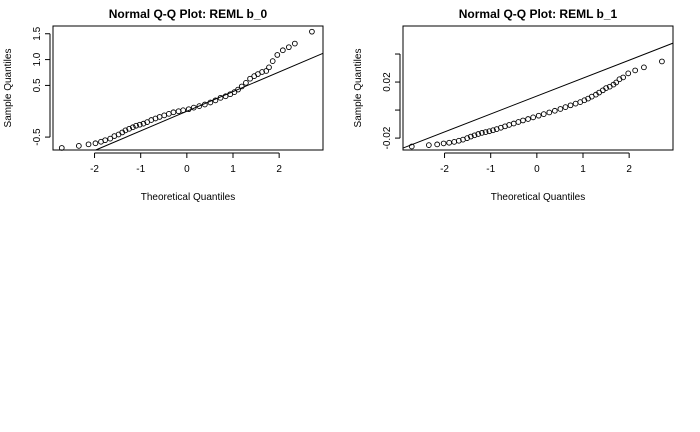 This screenshot has width=700, height=432. Describe the element at coordinates (140, 169) in the screenshot. I see `x-tick-label: -1` at that location.